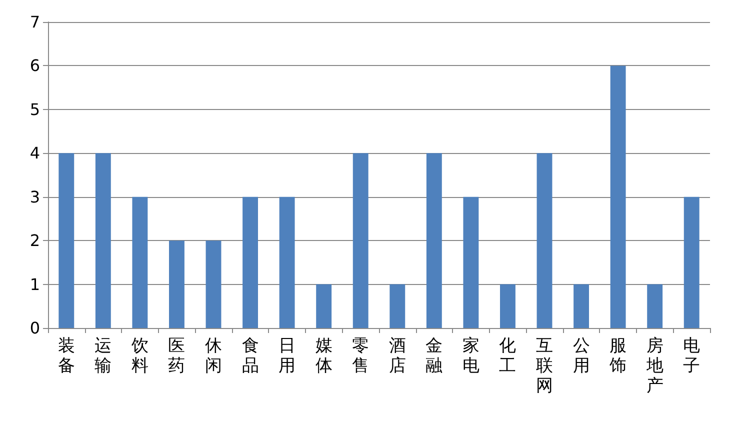 Image resolution: width=750 pixels, height=422 pixels. Describe the element at coordinates (361, 356) in the screenshot. I see `x-tick-label: 零售` at that location.